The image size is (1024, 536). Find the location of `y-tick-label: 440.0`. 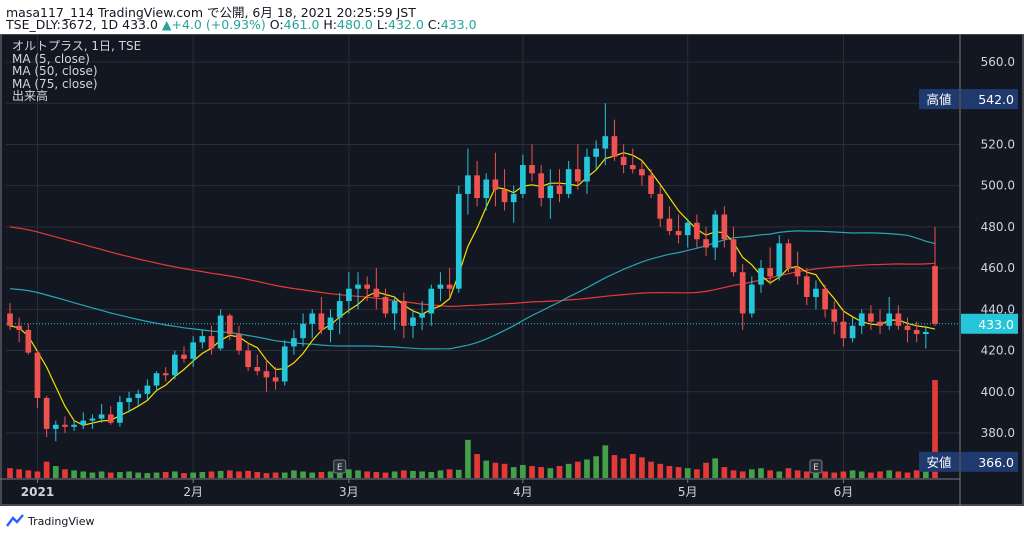

y-tick-label: 440.0 is located at coordinates (998, 309).